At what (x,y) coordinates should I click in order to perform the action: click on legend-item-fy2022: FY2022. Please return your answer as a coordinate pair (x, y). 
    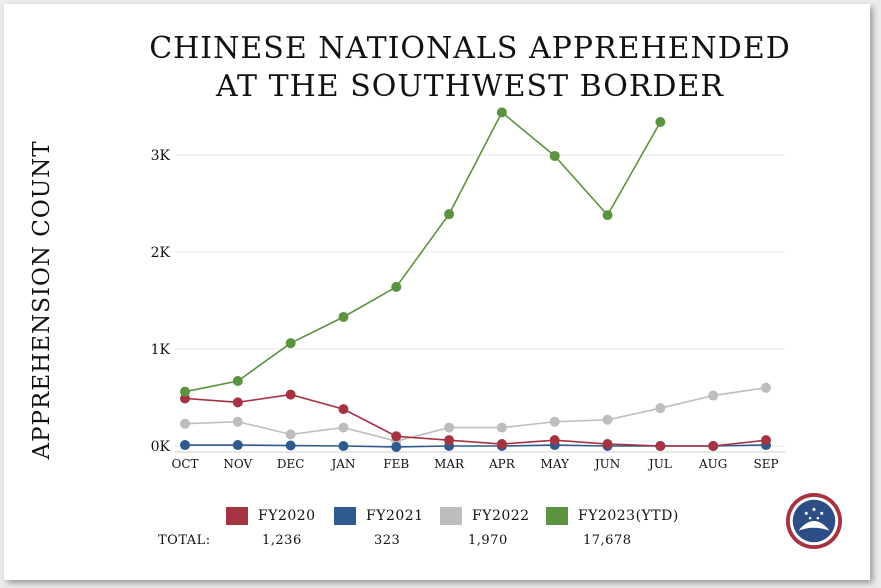
    Looking at the image, I should click on (485, 516).